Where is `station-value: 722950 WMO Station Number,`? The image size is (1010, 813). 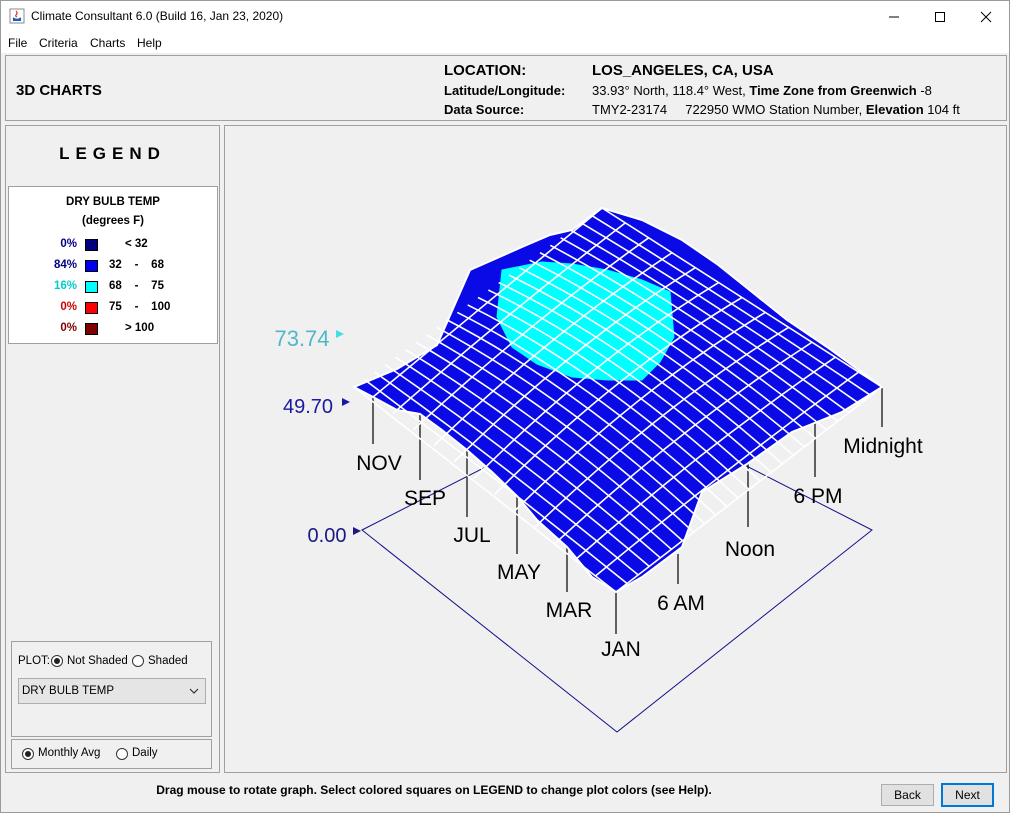 station-value: 722950 WMO Station Number, is located at coordinates (774, 109).